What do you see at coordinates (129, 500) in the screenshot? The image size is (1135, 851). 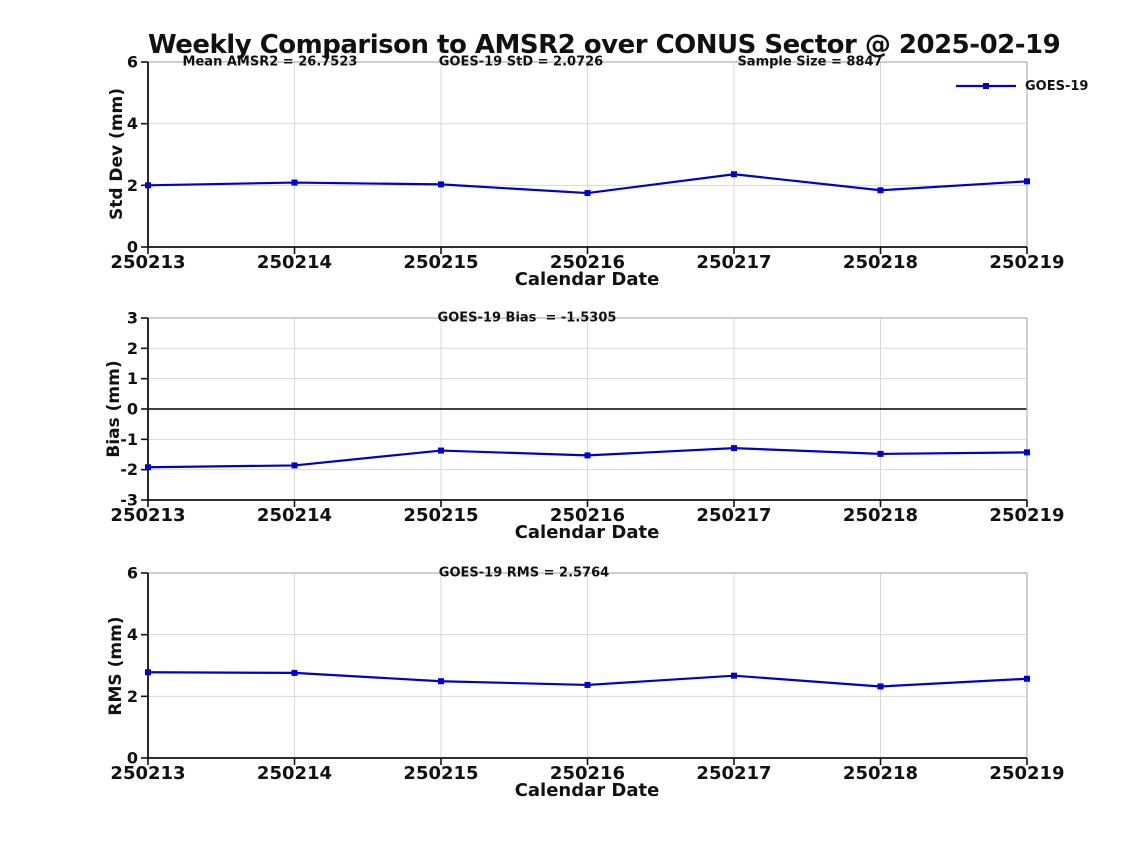 I see `y-tick-label: -3` at bounding box center [129, 500].